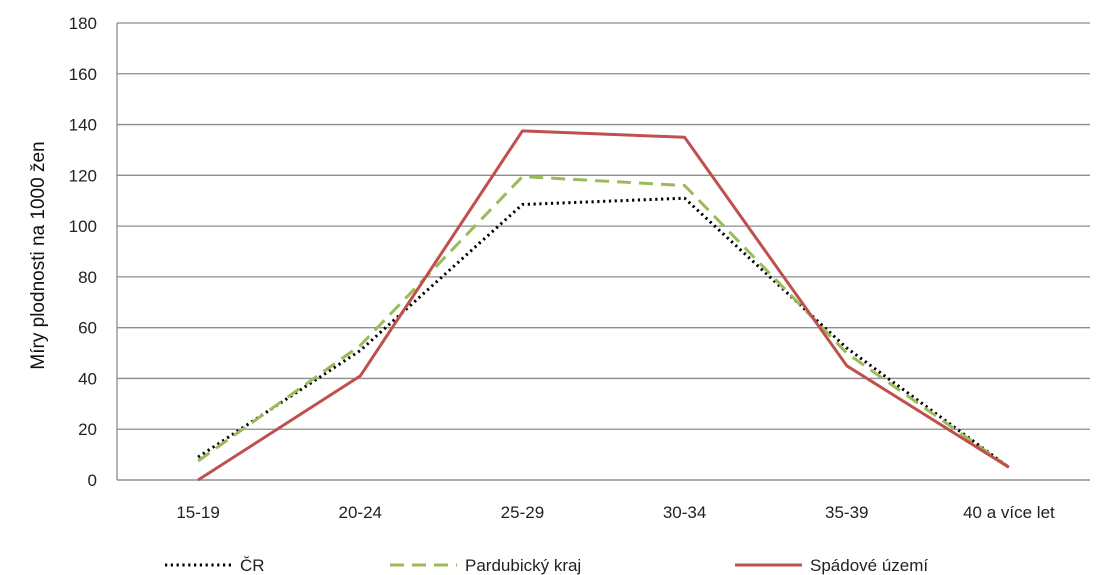 This screenshot has width=1108, height=575. Describe the element at coordinates (38, 255) in the screenshot. I see `y-axis-title: Míry plodnosti na 1000 žen` at that location.